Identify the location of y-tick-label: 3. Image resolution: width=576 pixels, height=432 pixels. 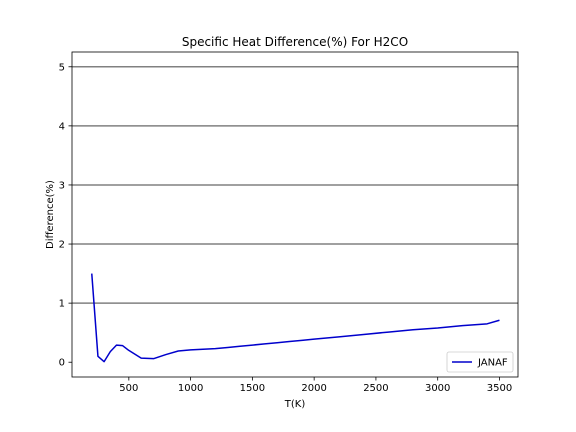
(62, 185).